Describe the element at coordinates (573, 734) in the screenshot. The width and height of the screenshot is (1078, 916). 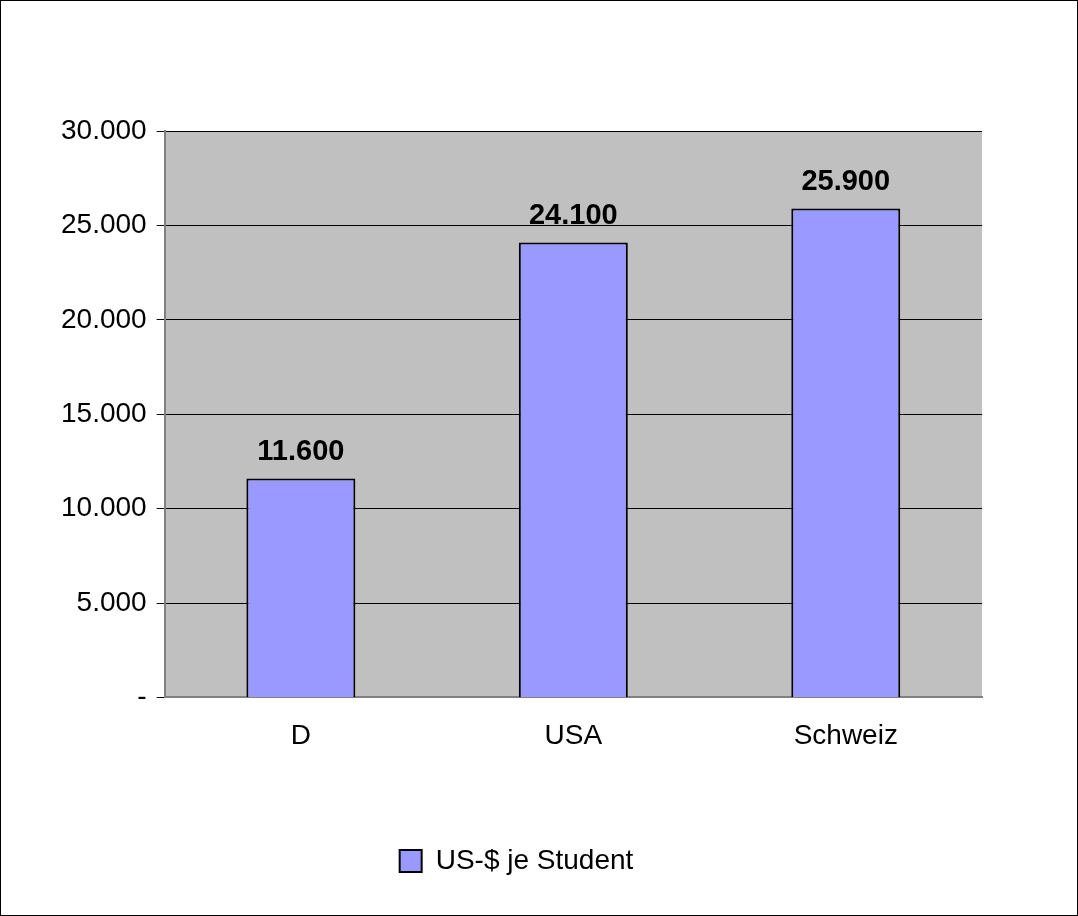
I see `x-tick-label: USA` at that location.